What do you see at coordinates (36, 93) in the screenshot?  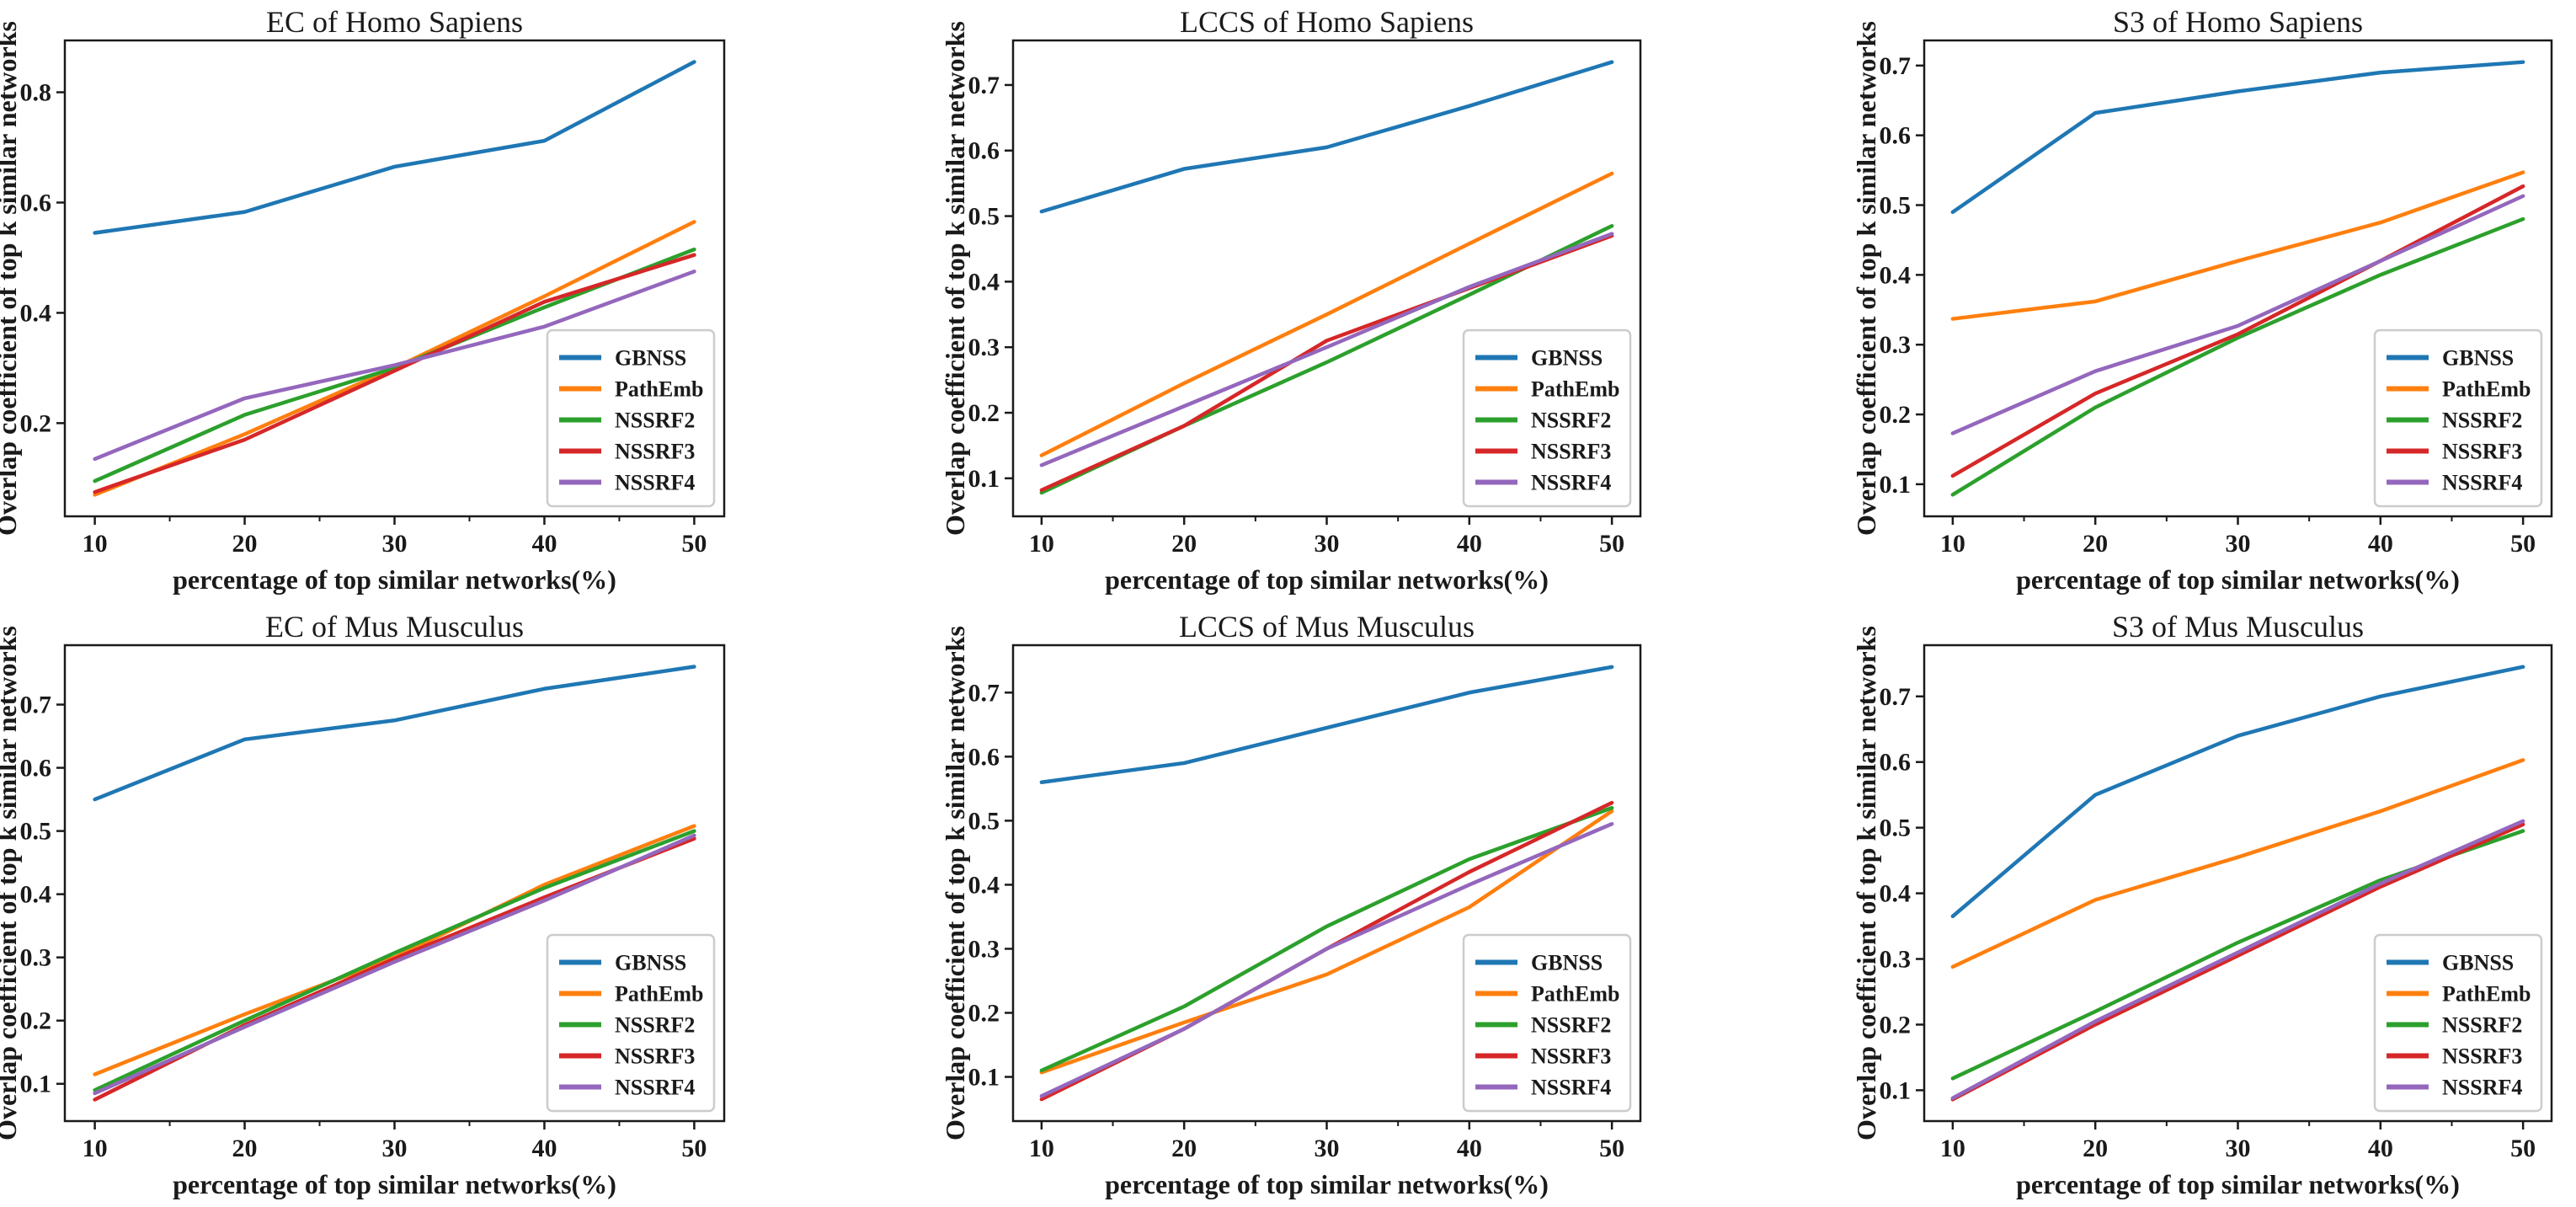 I see `y-tick-label: 0.8` at bounding box center [36, 93].